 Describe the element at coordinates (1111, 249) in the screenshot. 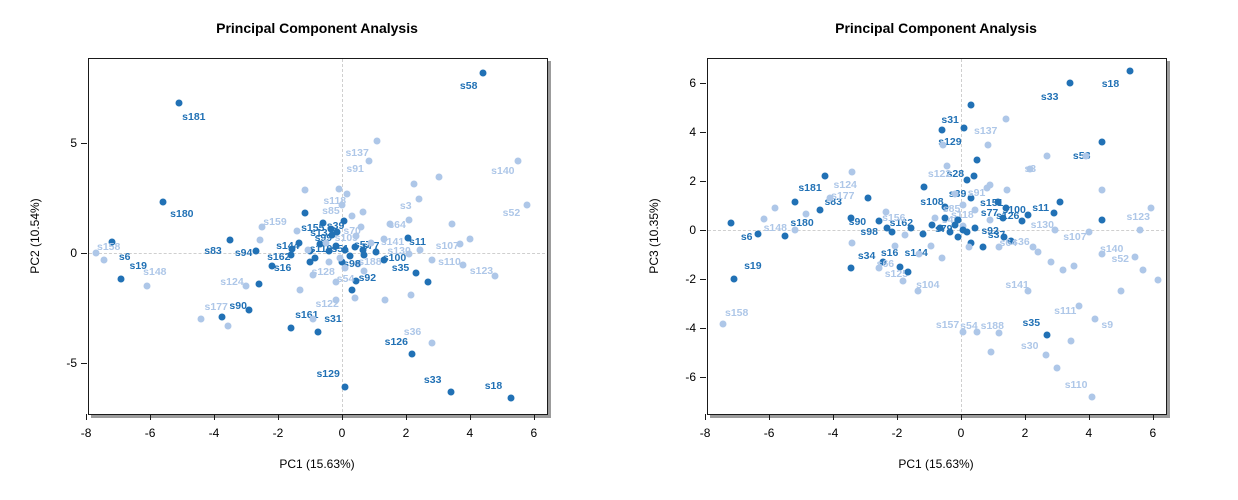

I see `point-label-s140: s140` at that location.